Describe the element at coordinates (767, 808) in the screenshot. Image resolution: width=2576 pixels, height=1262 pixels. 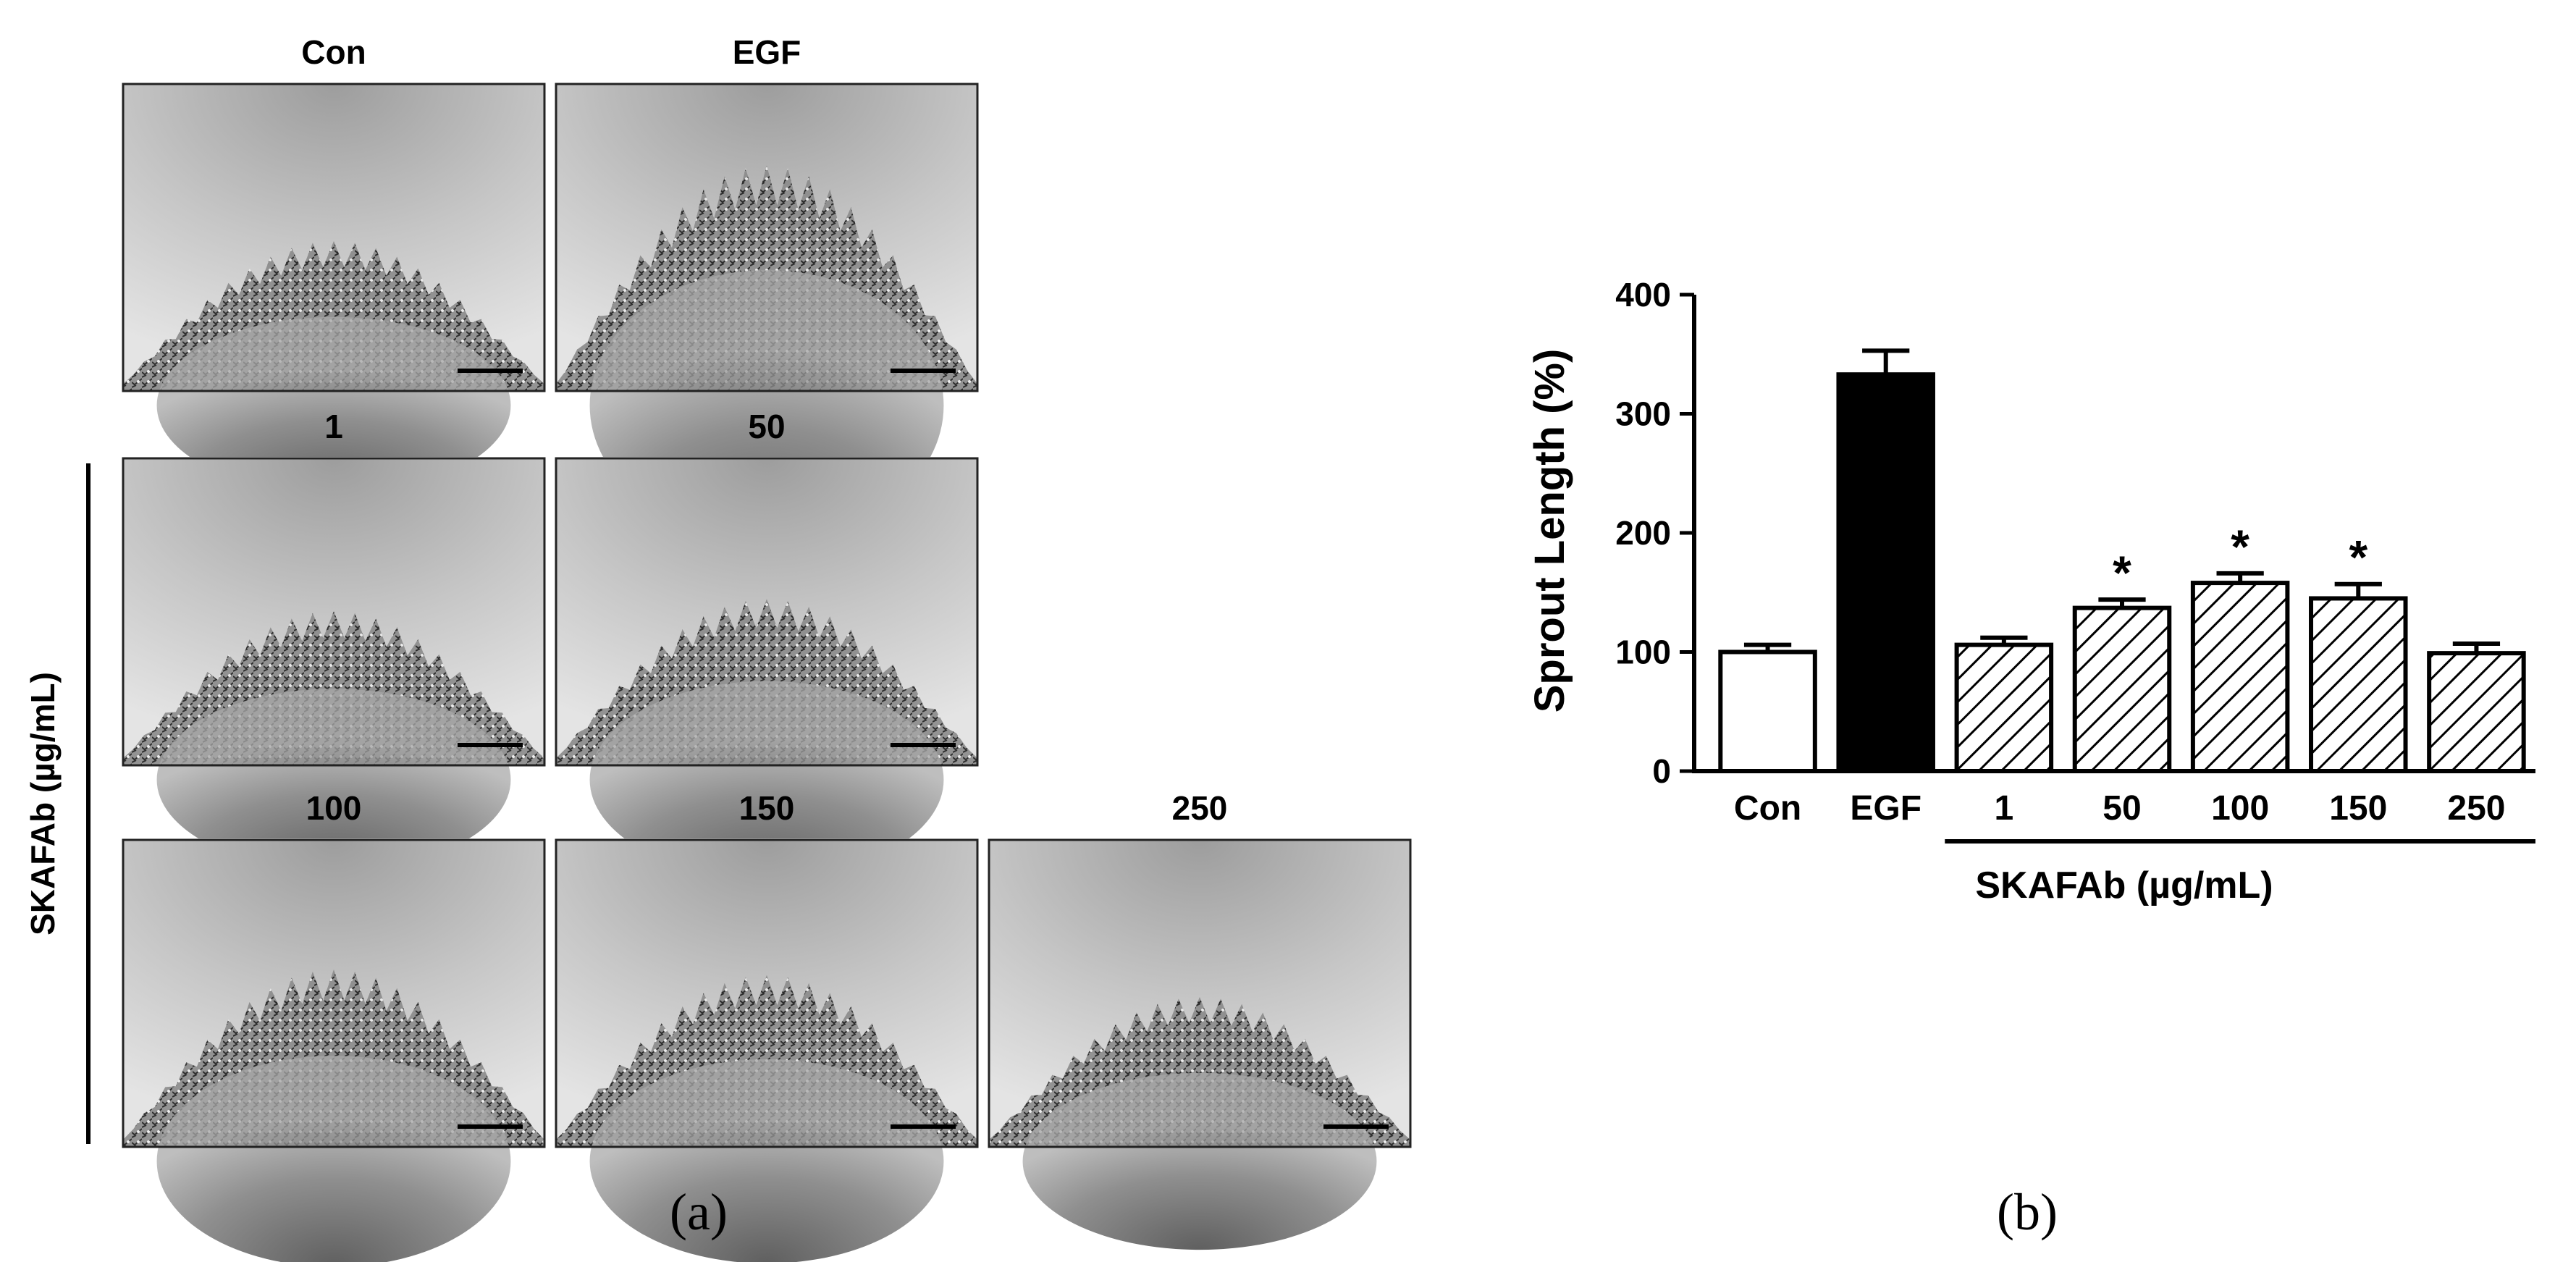
I see `image-label: 150` at that location.